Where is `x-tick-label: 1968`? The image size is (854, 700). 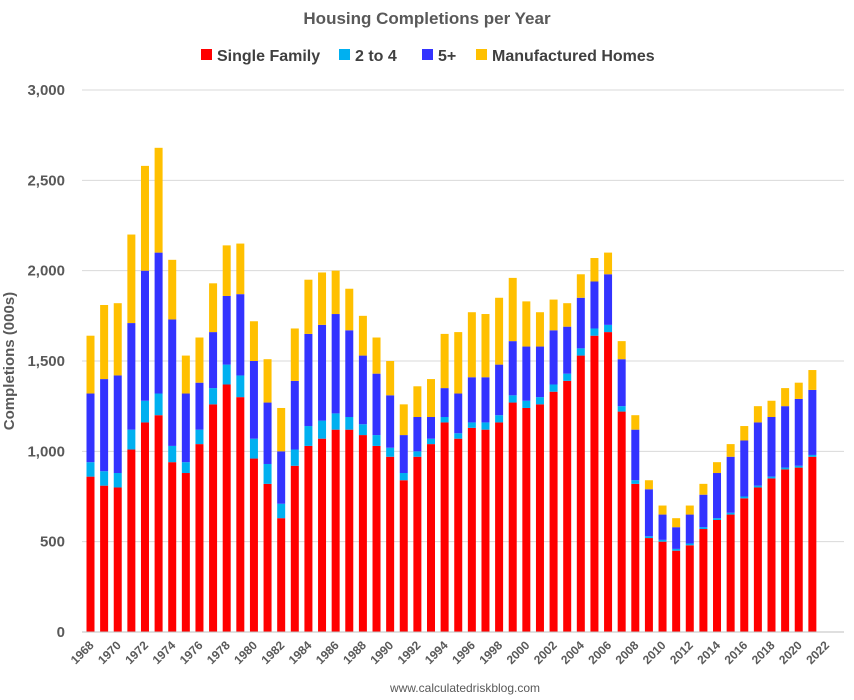 x-tick-label: 1968 is located at coordinates (82, 652).